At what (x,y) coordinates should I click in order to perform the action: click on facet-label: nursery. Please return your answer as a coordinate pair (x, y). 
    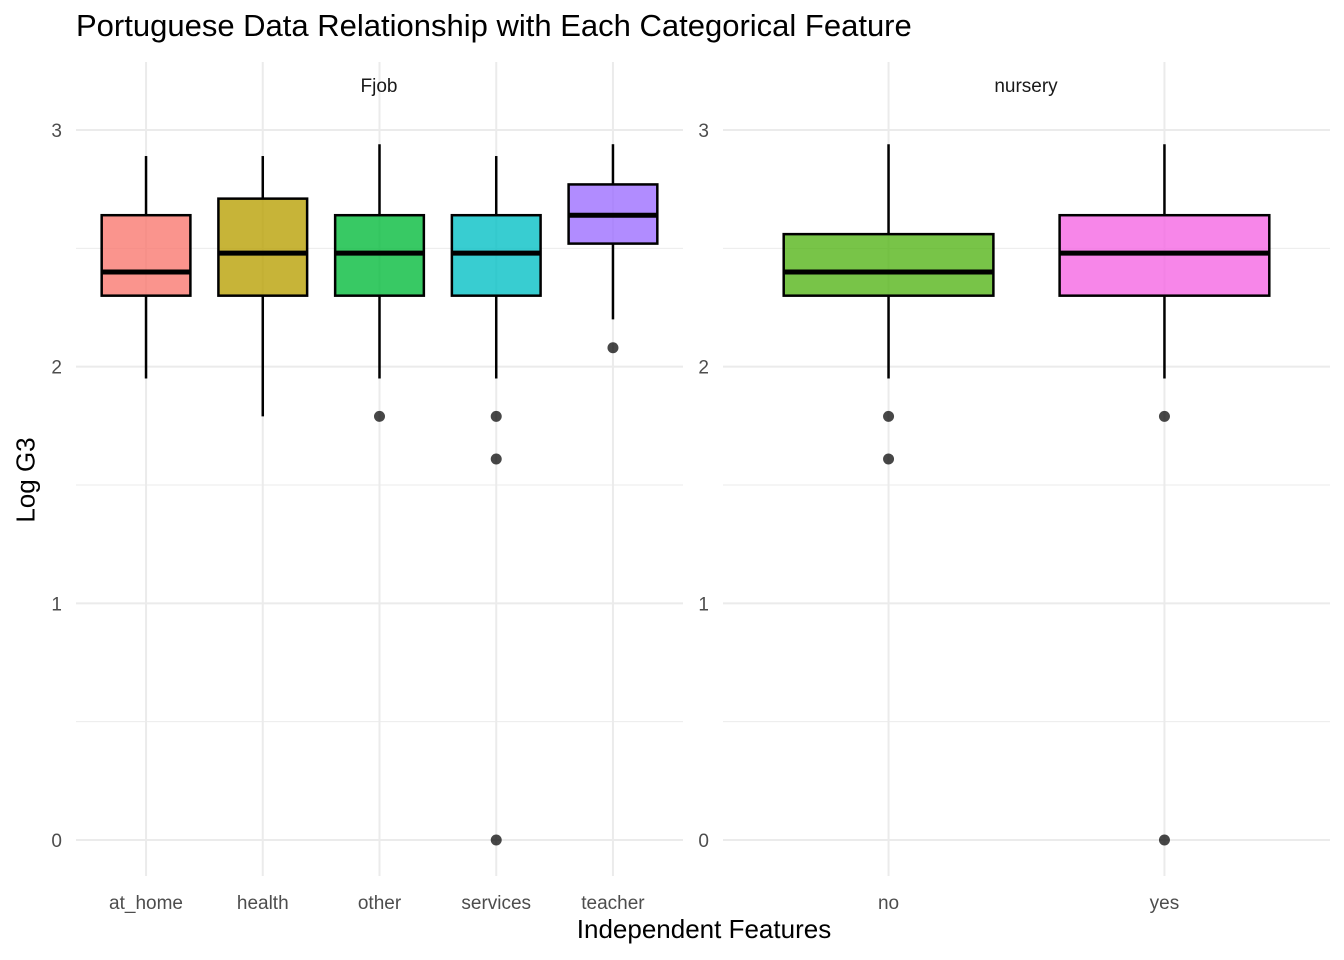
    Looking at the image, I should click on (1026, 86).